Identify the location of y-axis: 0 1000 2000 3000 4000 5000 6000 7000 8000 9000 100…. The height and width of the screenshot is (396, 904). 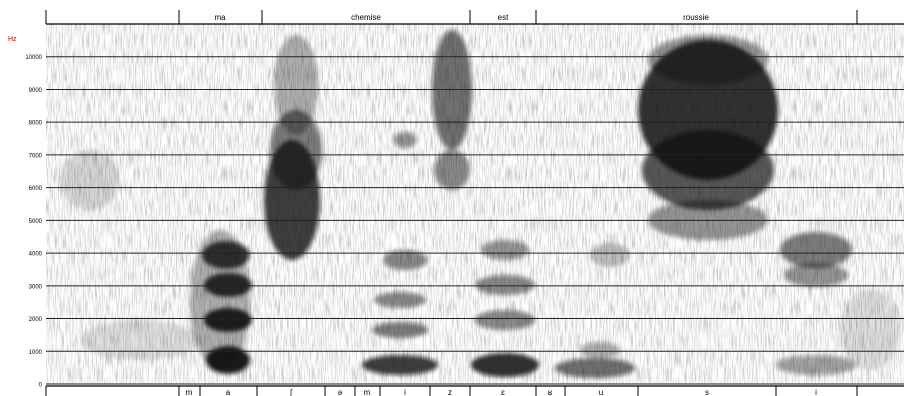
(33, 221).